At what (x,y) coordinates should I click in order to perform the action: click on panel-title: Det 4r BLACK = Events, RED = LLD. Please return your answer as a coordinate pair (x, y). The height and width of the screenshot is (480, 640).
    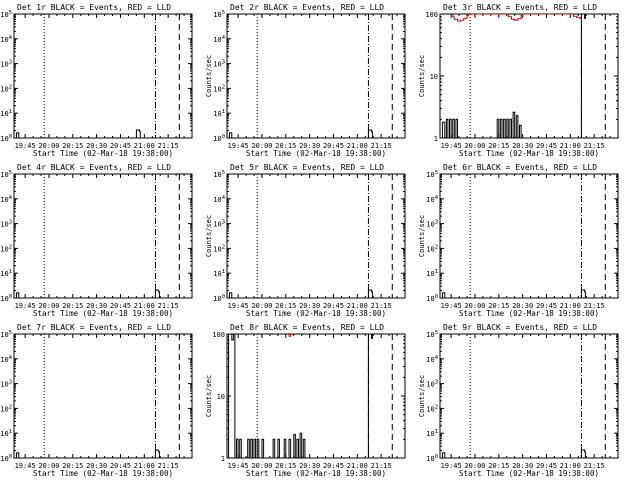
    Looking at the image, I should click on (94, 167).